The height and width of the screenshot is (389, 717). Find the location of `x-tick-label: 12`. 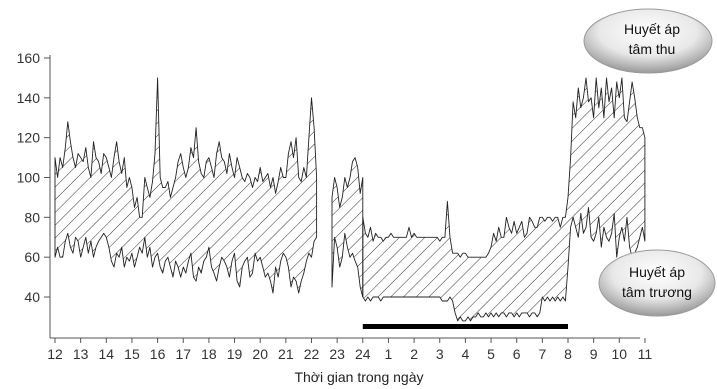

x-tick-label: 12 is located at coordinates (55, 354).